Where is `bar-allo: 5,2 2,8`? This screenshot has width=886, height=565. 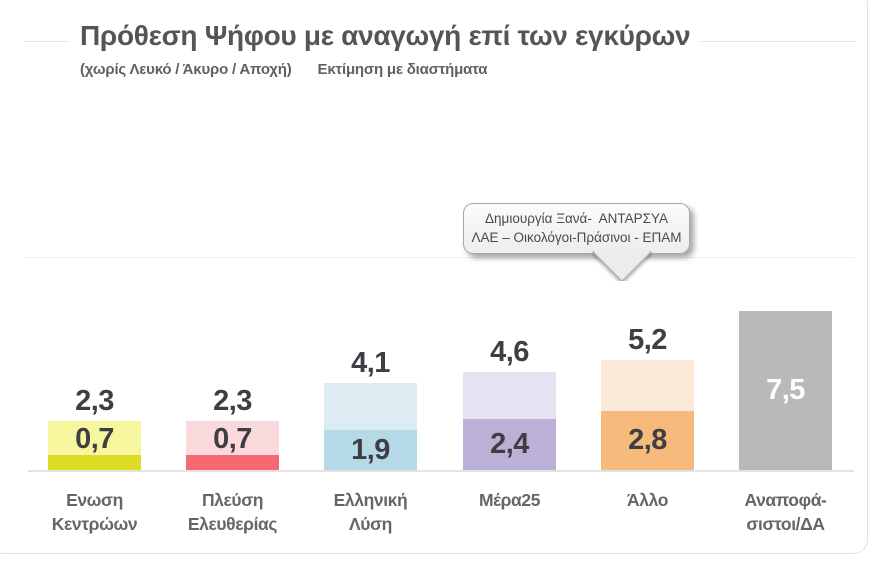
bar-allo: 5,2 2,8 is located at coordinates (647, 397).